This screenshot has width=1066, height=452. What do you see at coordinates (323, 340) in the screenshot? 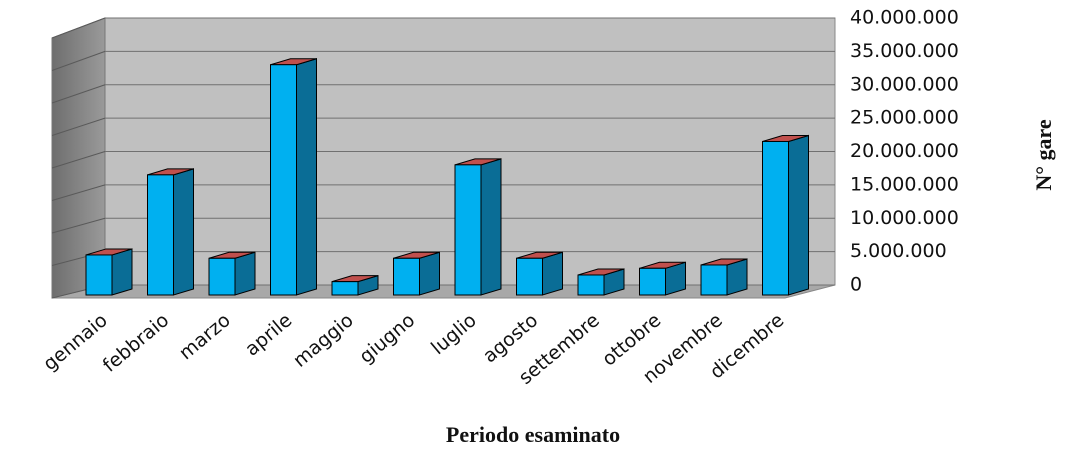
I see `x-tick-label: maggio` at bounding box center [323, 340].